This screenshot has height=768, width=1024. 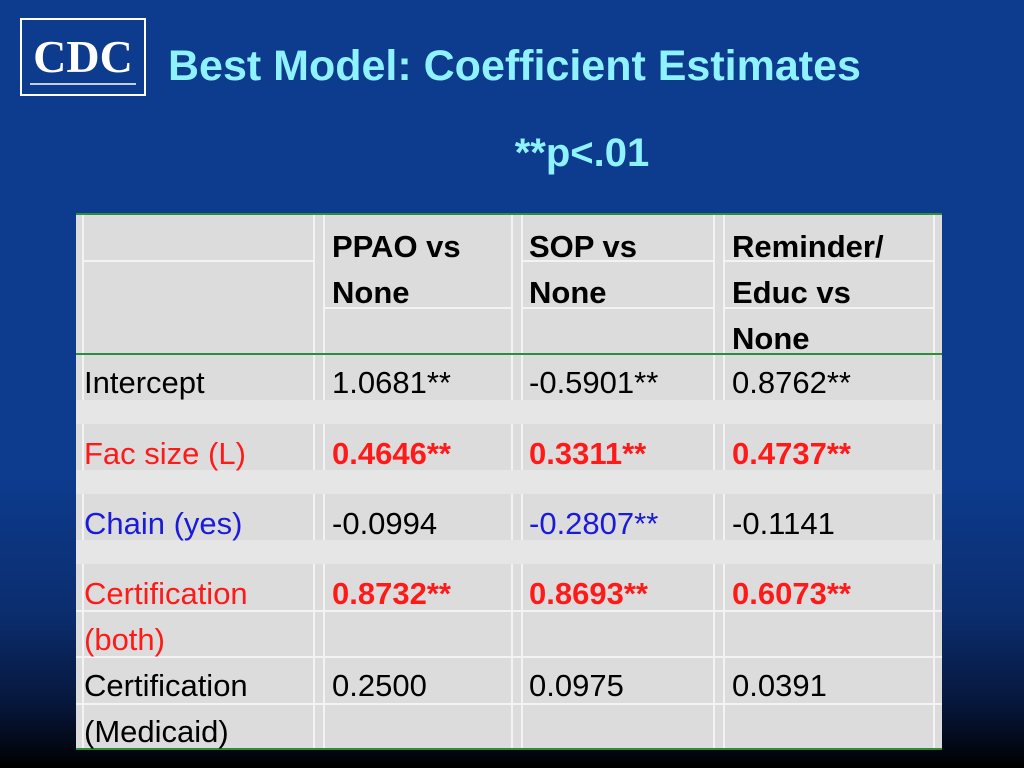 I want to click on cell-chain-ppao: -0.0994, so click(x=385, y=523).